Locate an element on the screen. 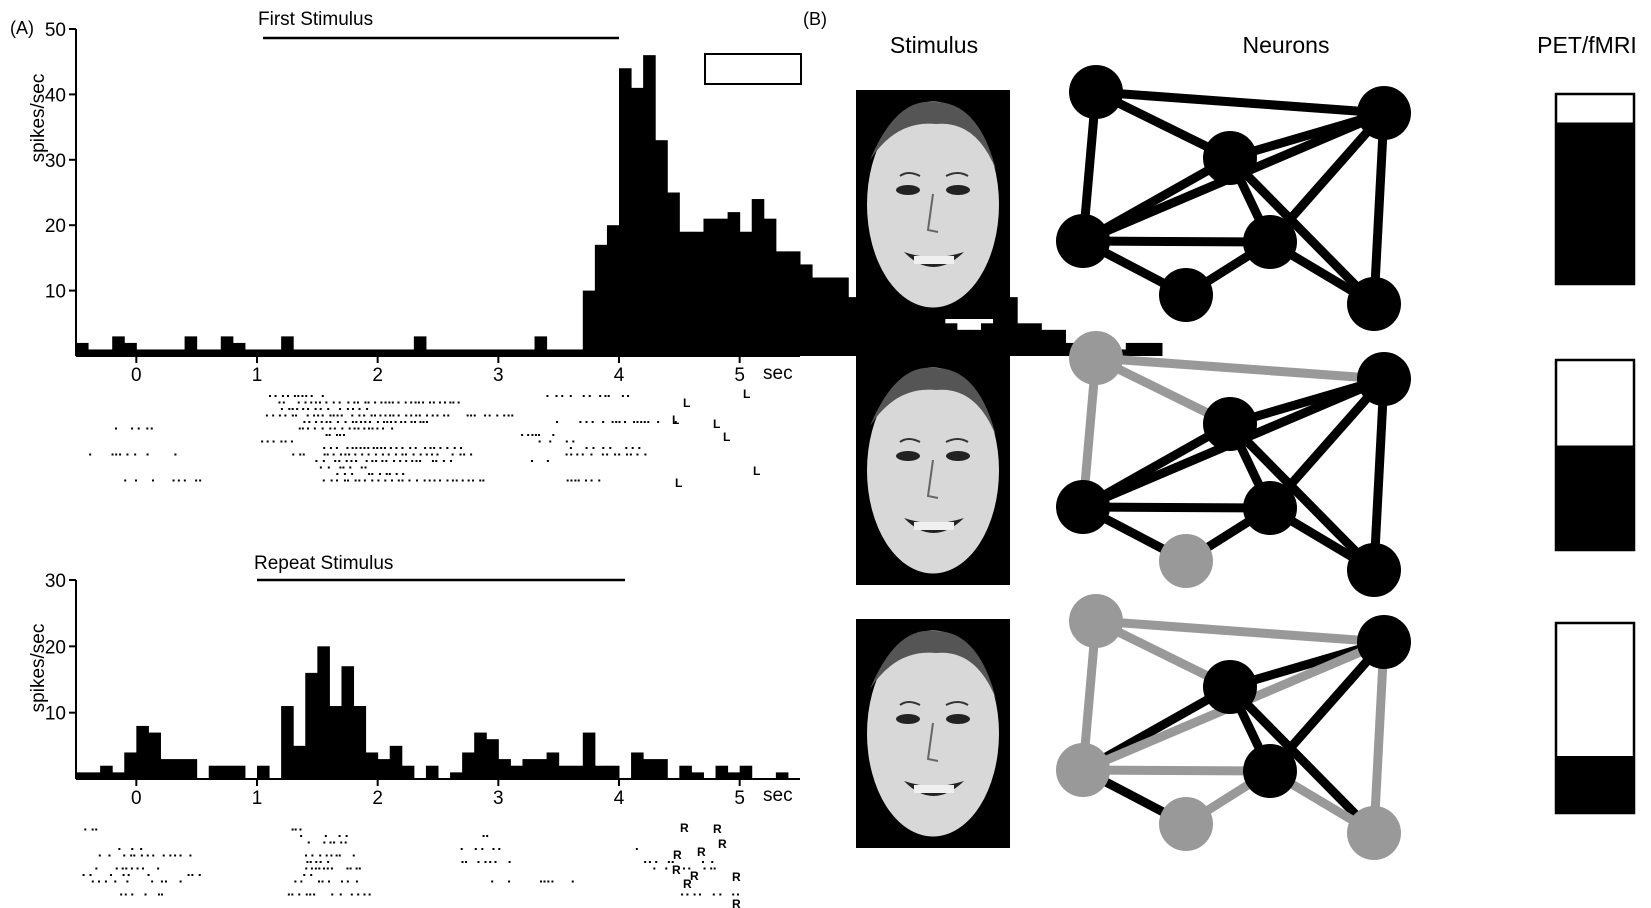 The image size is (1651, 908). face-teeth is located at coordinates (934, 526).